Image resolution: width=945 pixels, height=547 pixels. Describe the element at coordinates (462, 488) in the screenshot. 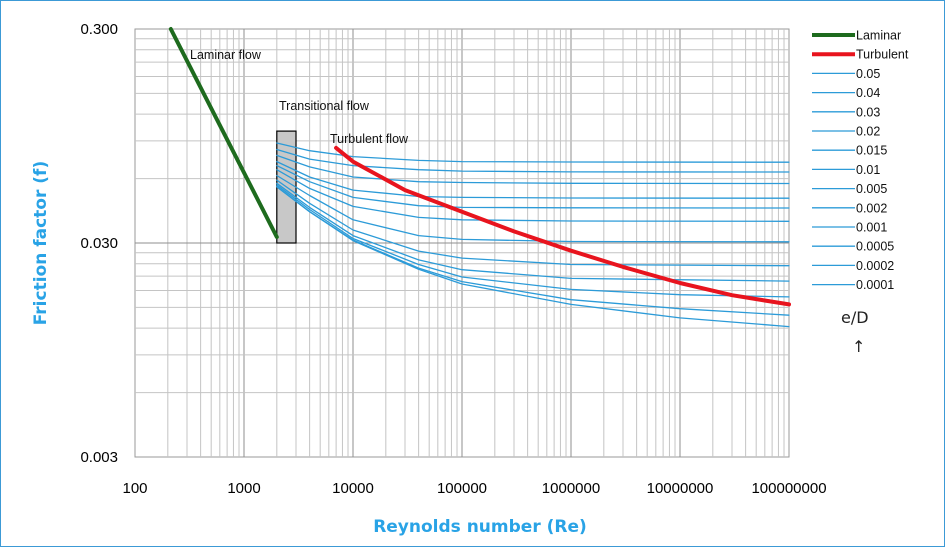

I see `x-tick-label: 100000` at that location.